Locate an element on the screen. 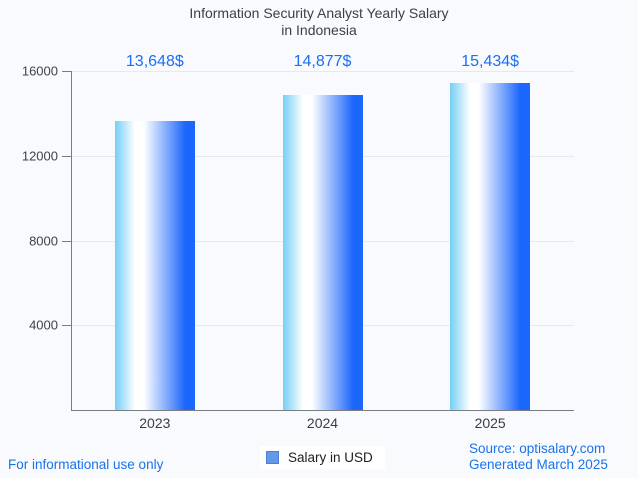 Image resolution: width=638 pixels, height=478 pixels. gridline is located at coordinates (322, 71).